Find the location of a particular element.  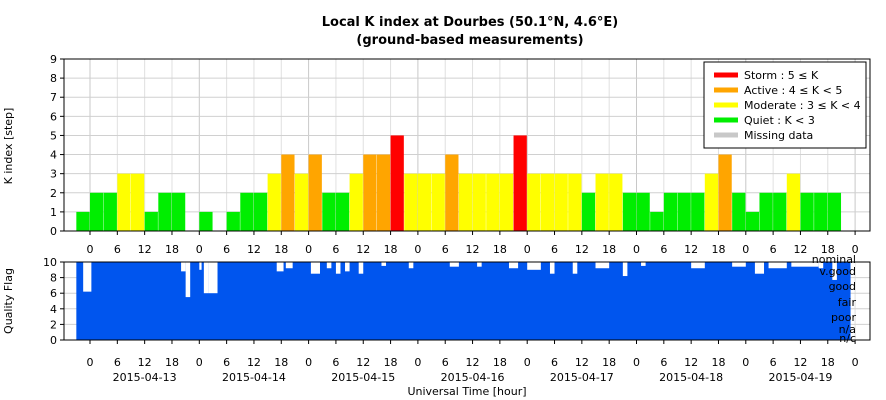

legend-label: Active : 4 ≤ K < 5 is located at coordinates (793, 90).